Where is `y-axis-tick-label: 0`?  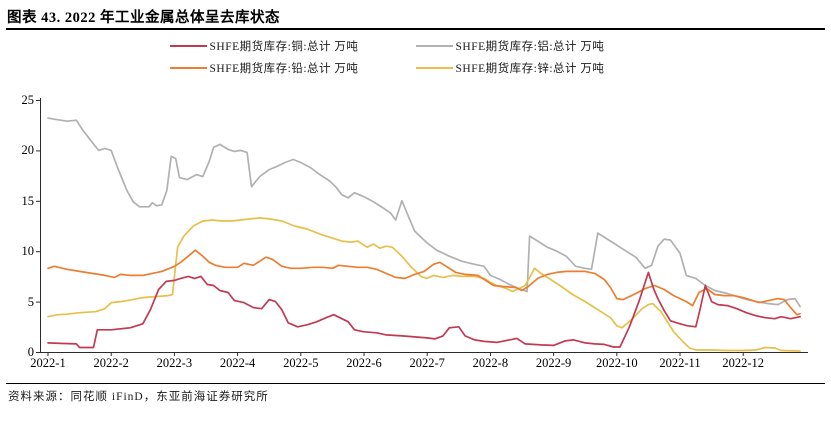 y-axis-tick-label: 0 is located at coordinates (30, 352).